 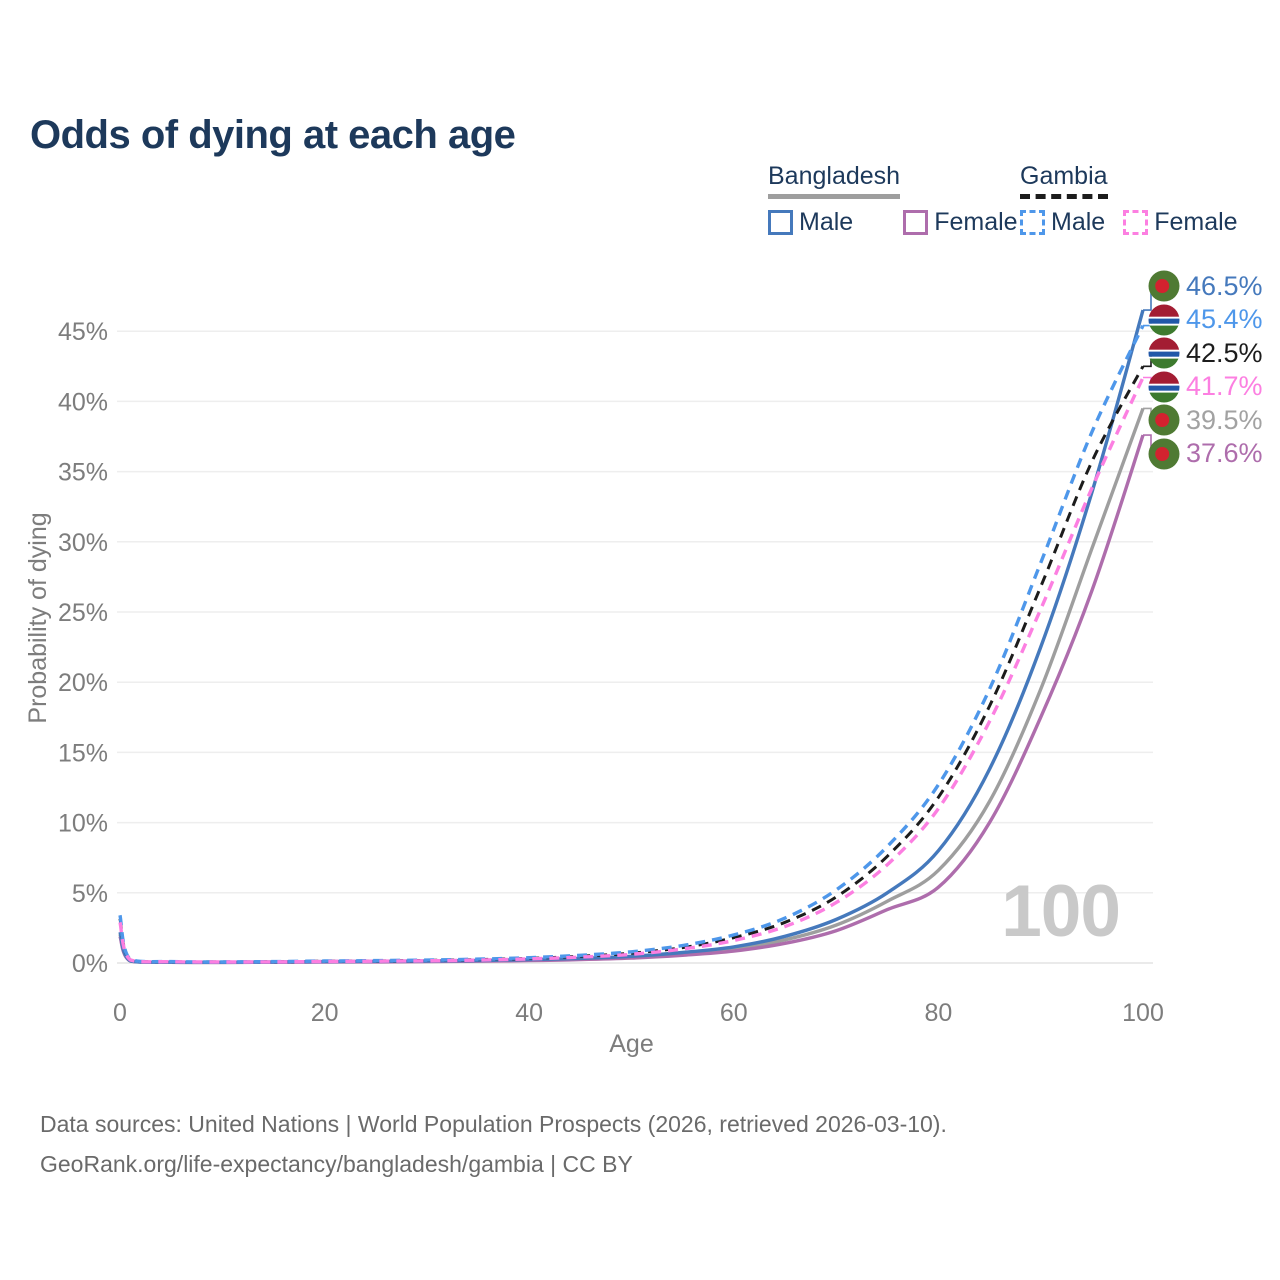 What do you see at coordinates (834, 181) in the screenshot?
I see `legend-country-bangladesh: Bangladesh` at bounding box center [834, 181].